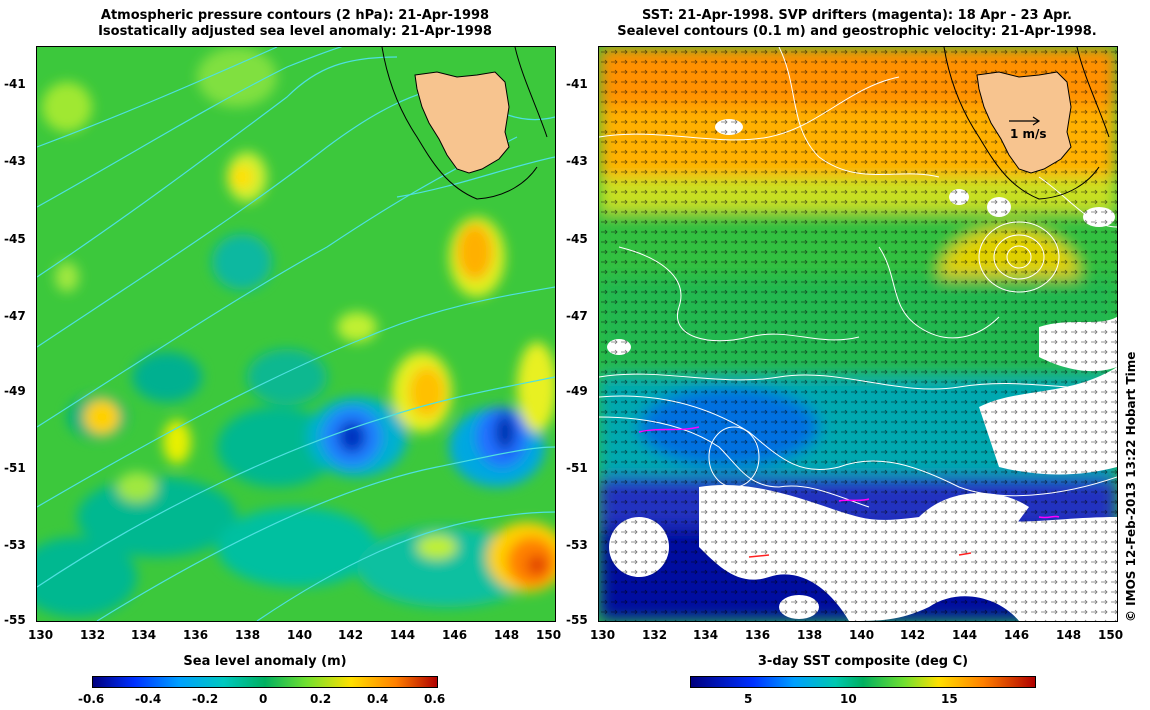  What do you see at coordinates (860, 555) in the screenshot?
I see `drifter-positions` at bounding box center [860, 555].